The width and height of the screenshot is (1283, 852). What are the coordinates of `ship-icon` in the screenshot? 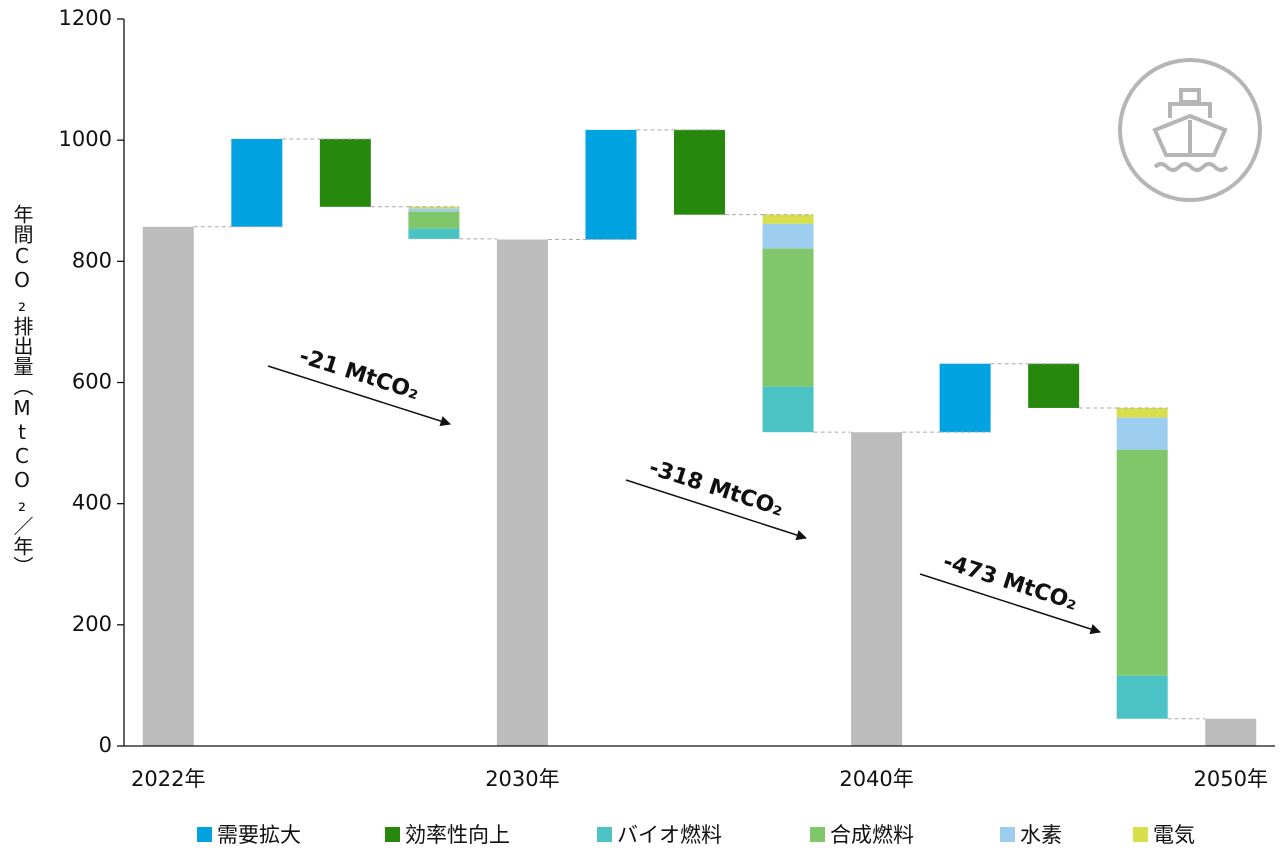 It's located at (1190, 130).